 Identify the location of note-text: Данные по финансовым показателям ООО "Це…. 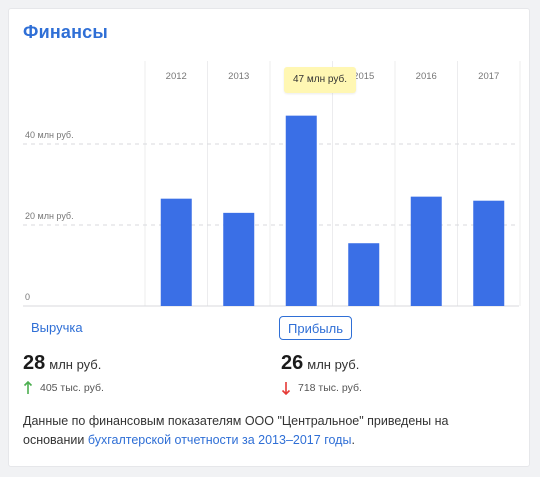
(236, 430).